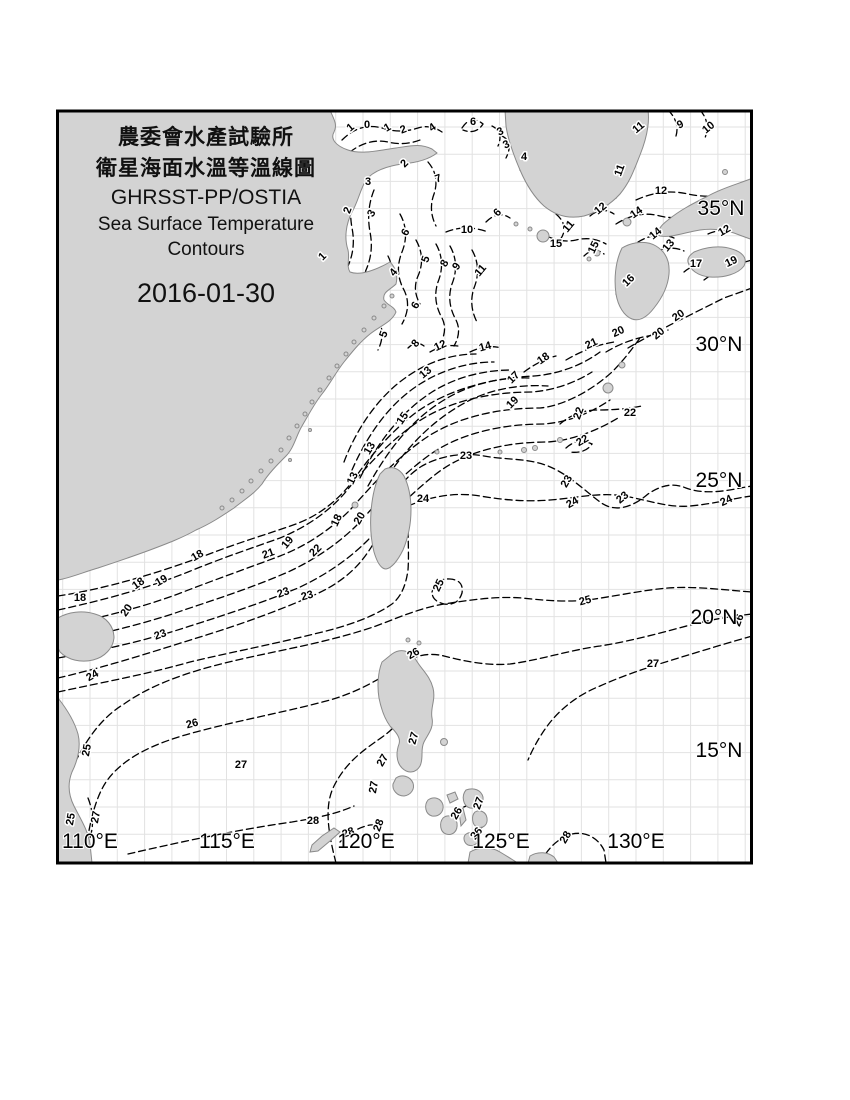 Image resolution: width=850 pixels, height=1100 pixels. Describe the element at coordinates (556, 244) in the screenshot. I see `contour-label: 15` at that location.